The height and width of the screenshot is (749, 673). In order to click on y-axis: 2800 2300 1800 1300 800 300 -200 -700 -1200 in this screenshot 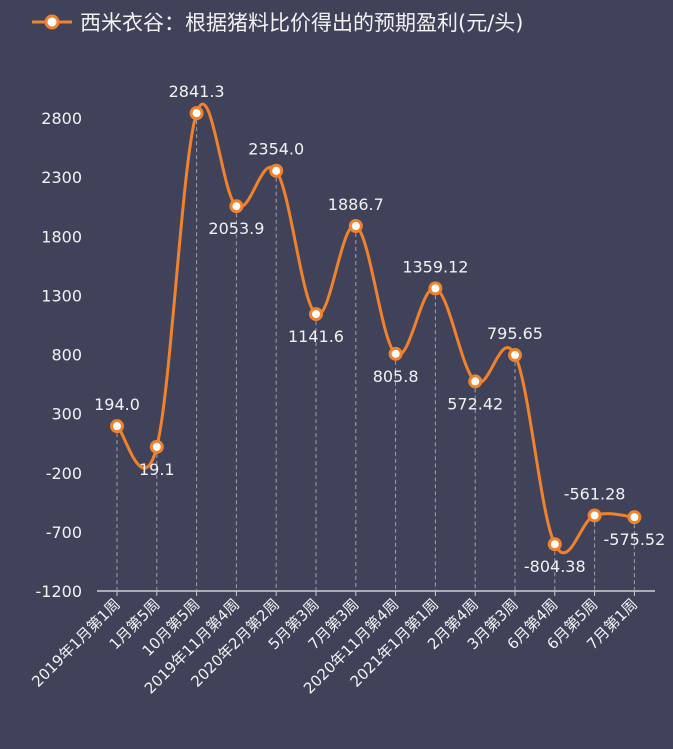, I will do `click(59, 355)`.